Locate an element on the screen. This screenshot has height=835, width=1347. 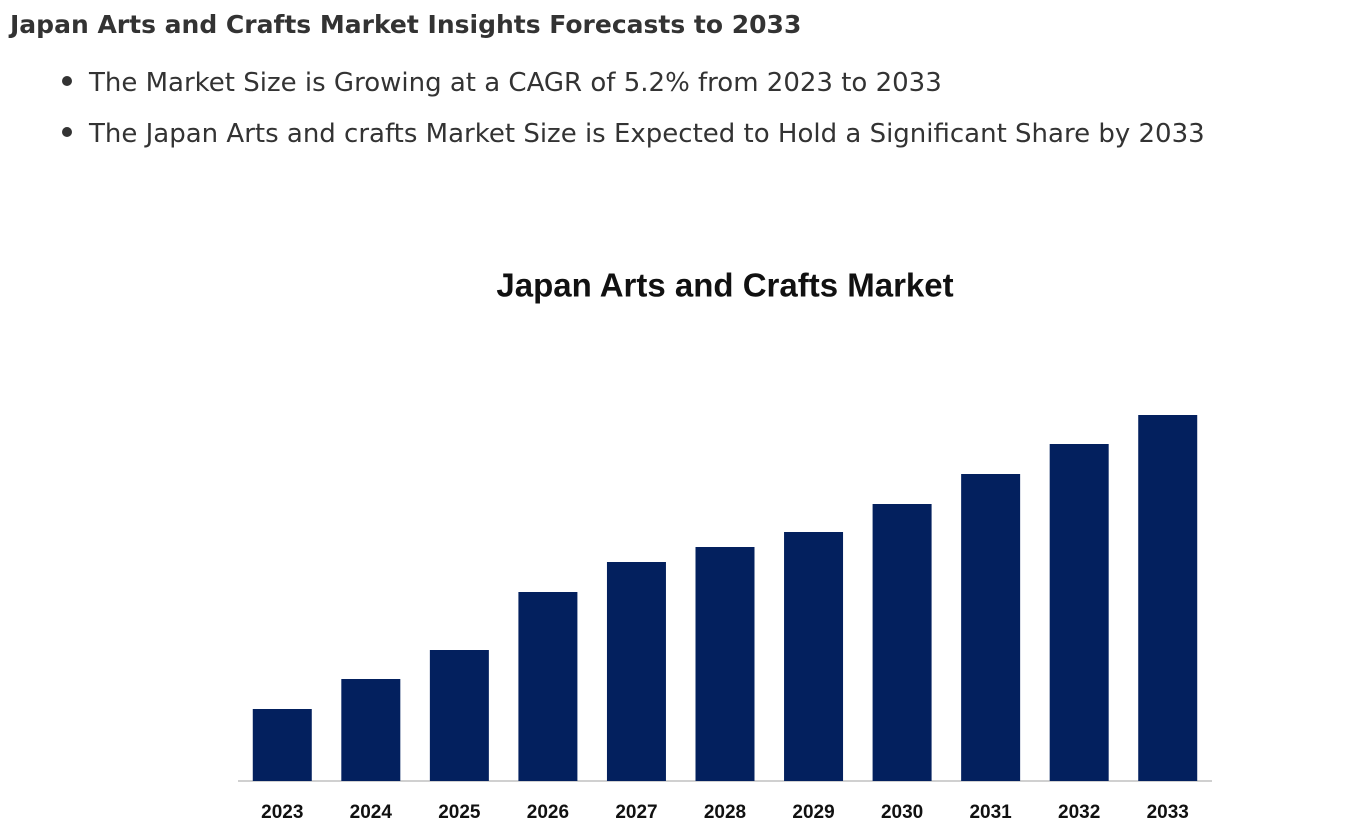
x-tick-label: 2028 is located at coordinates (725, 812).